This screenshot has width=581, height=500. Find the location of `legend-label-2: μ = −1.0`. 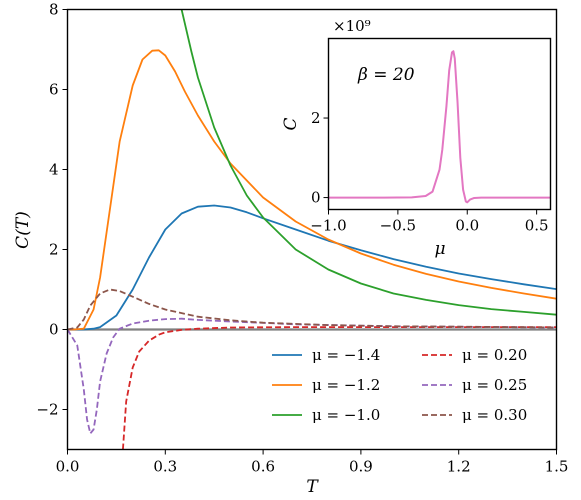

legend-label-2: μ = −1.0 is located at coordinates (346, 415).